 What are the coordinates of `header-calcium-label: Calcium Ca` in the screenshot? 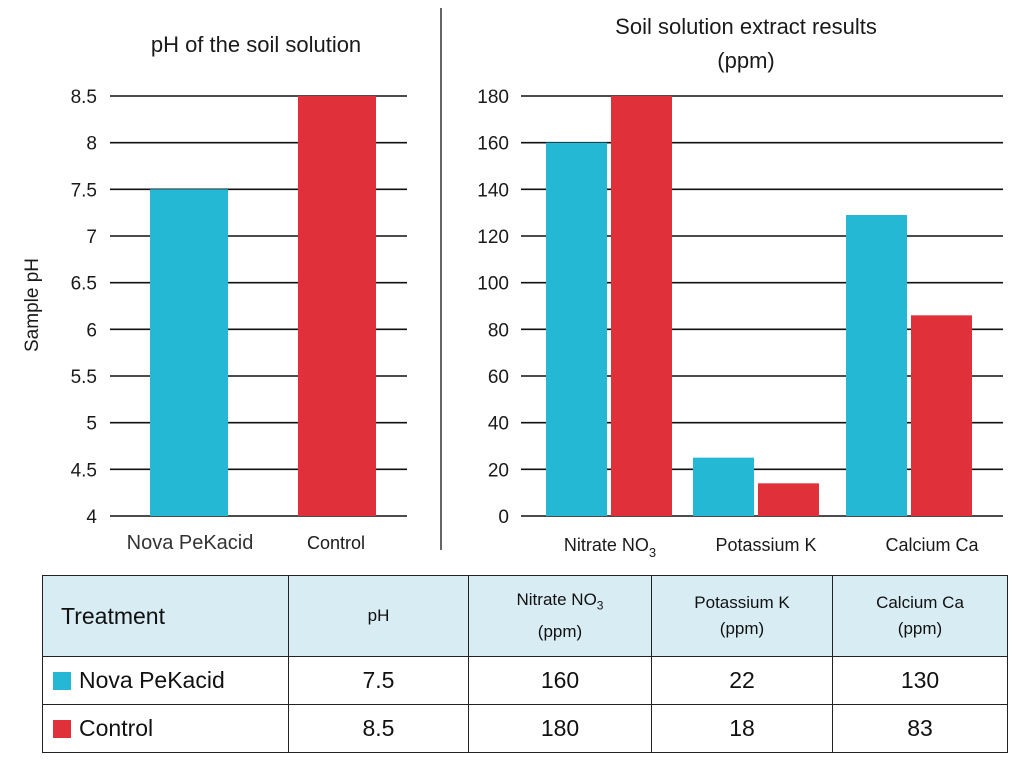 It's located at (920, 602).